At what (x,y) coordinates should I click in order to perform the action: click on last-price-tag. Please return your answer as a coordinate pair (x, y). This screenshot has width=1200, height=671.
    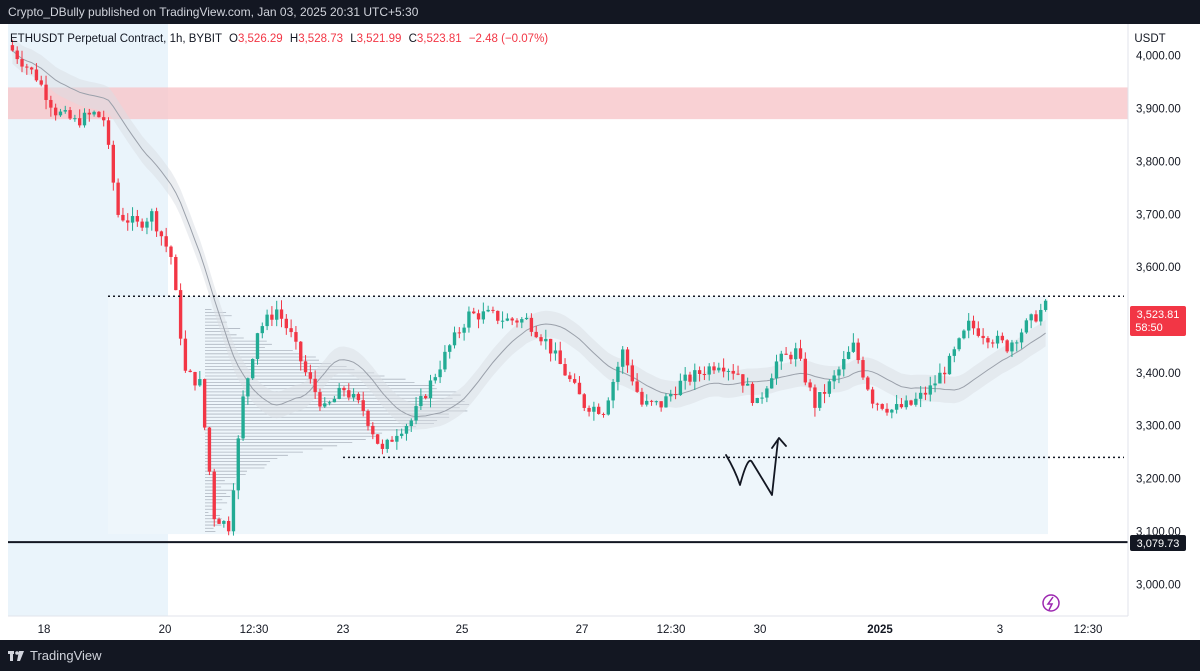
    Looking at the image, I should click on (1158, 321).